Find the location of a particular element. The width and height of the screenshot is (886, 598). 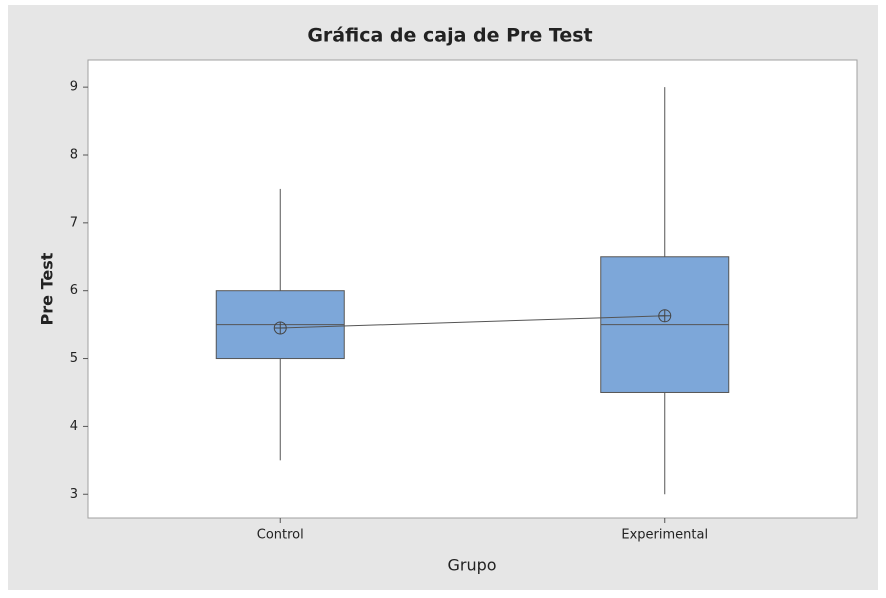

y-tick-label: 3 is located at coordinates (74, 494).